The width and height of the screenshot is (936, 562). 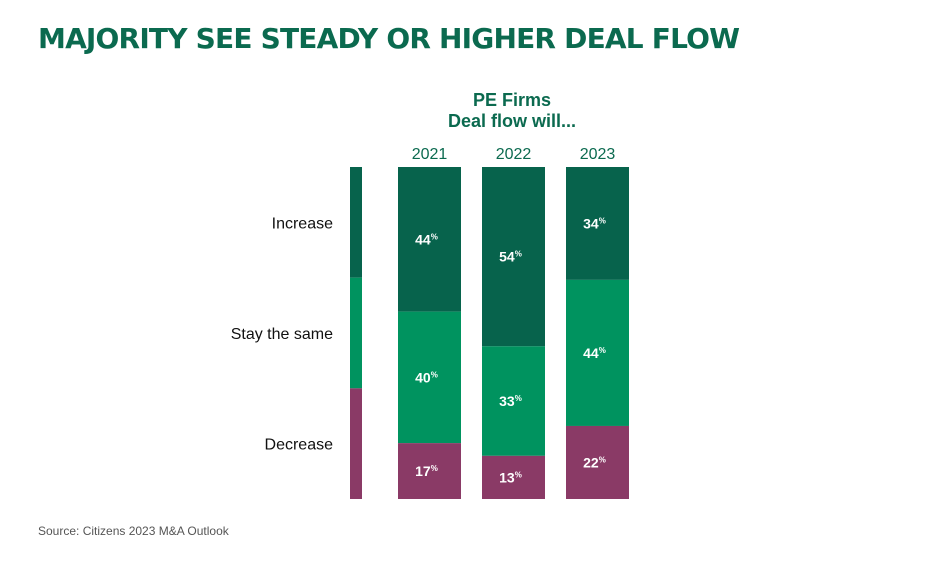 What do you see at coordinates (299, 445) in the screenshot?
I see `legend-label-decrease: Decrease` at bounding box center [299, 445].